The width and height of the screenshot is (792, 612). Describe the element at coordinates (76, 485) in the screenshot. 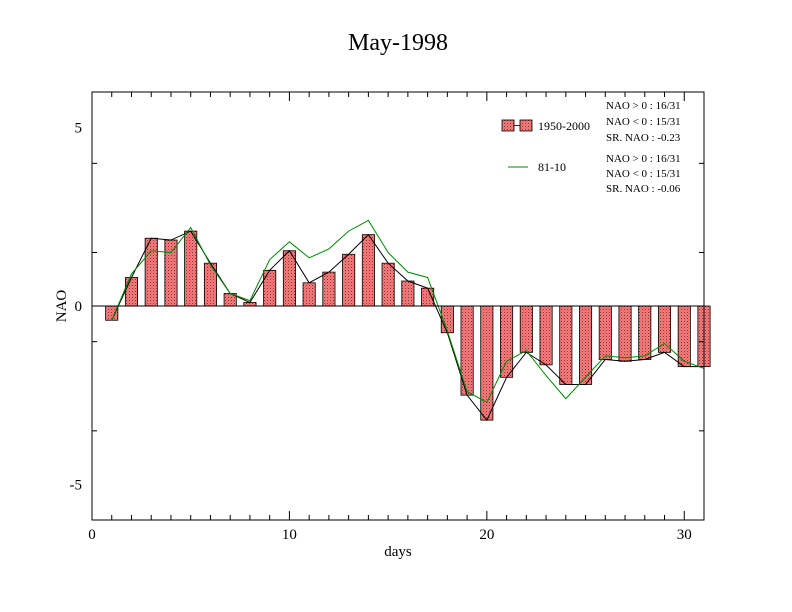

I see `y-tick-label--5: -5` at that location.